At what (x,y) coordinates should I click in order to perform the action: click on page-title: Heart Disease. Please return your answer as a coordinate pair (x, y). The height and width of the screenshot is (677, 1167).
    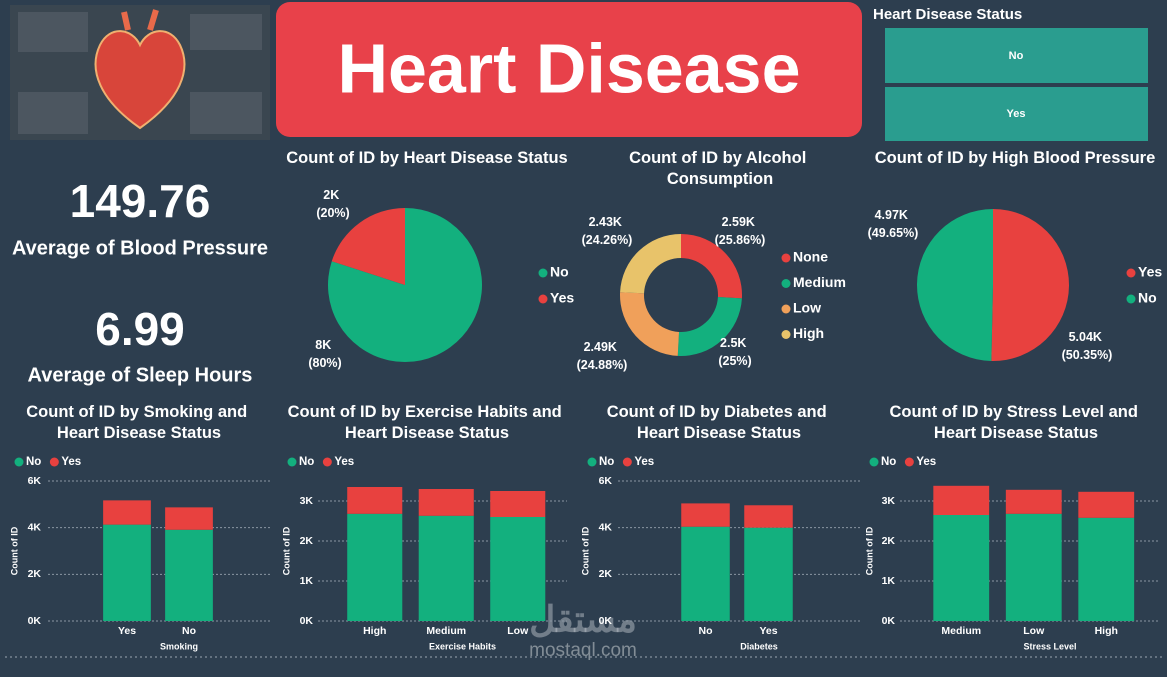
    Looking at the image, I should click on (568, 68).